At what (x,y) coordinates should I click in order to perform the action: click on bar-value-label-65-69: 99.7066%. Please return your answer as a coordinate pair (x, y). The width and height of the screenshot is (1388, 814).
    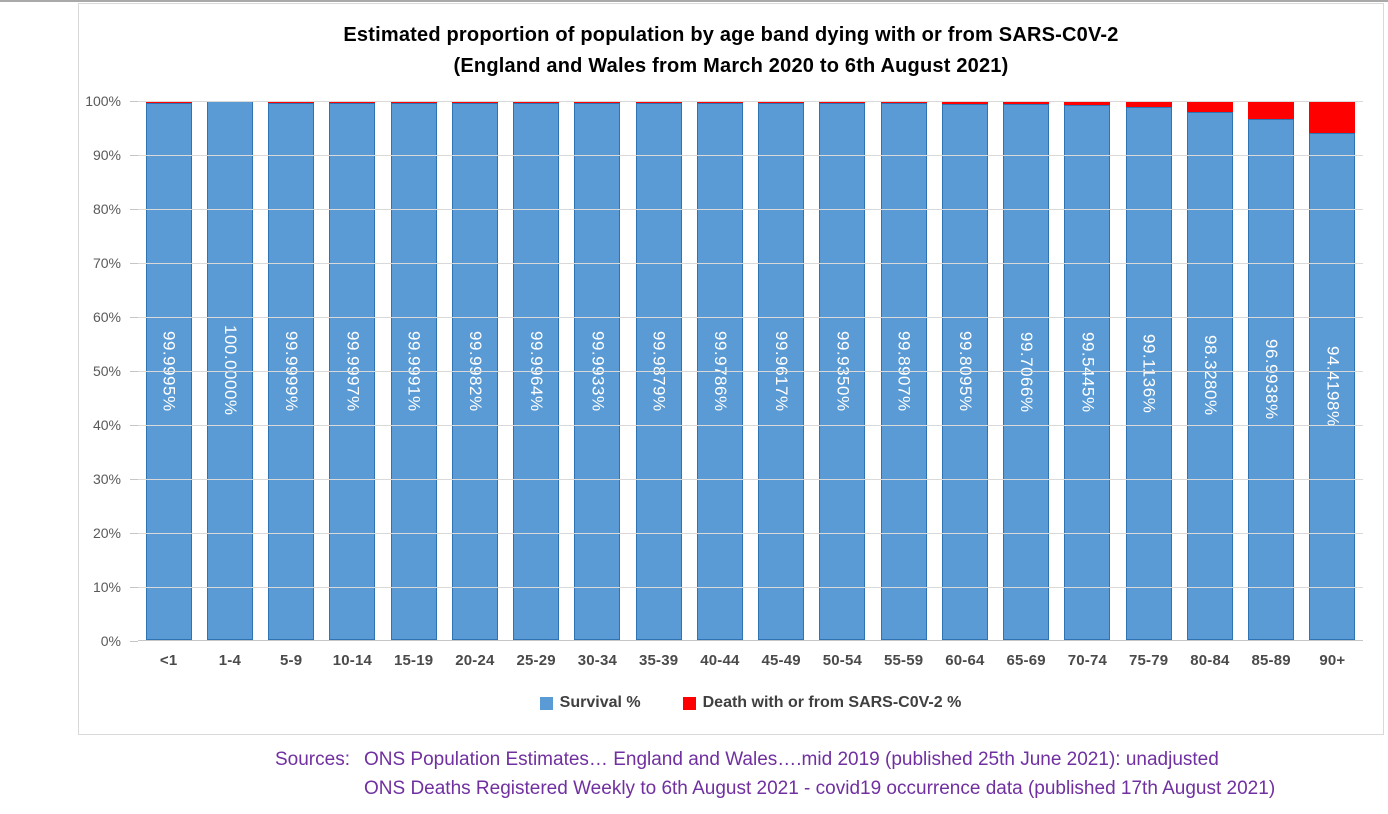
    Looking at the image, I should click on (1027, 372).